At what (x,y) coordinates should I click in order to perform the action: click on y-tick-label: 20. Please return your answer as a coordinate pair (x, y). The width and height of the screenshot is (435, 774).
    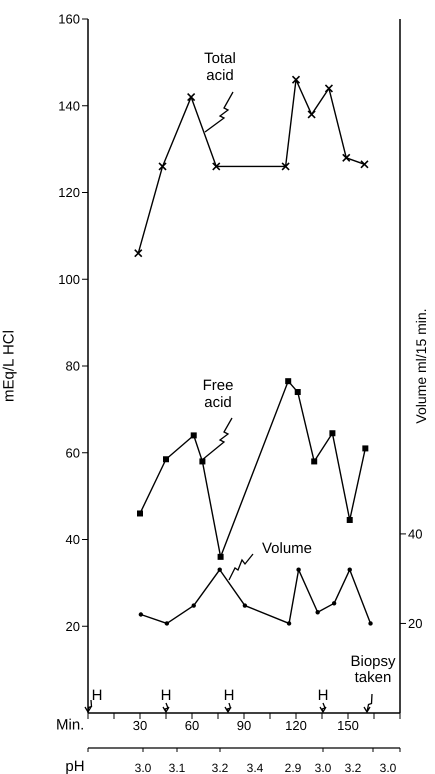
    Looking at the image, I should click on (73, 626).